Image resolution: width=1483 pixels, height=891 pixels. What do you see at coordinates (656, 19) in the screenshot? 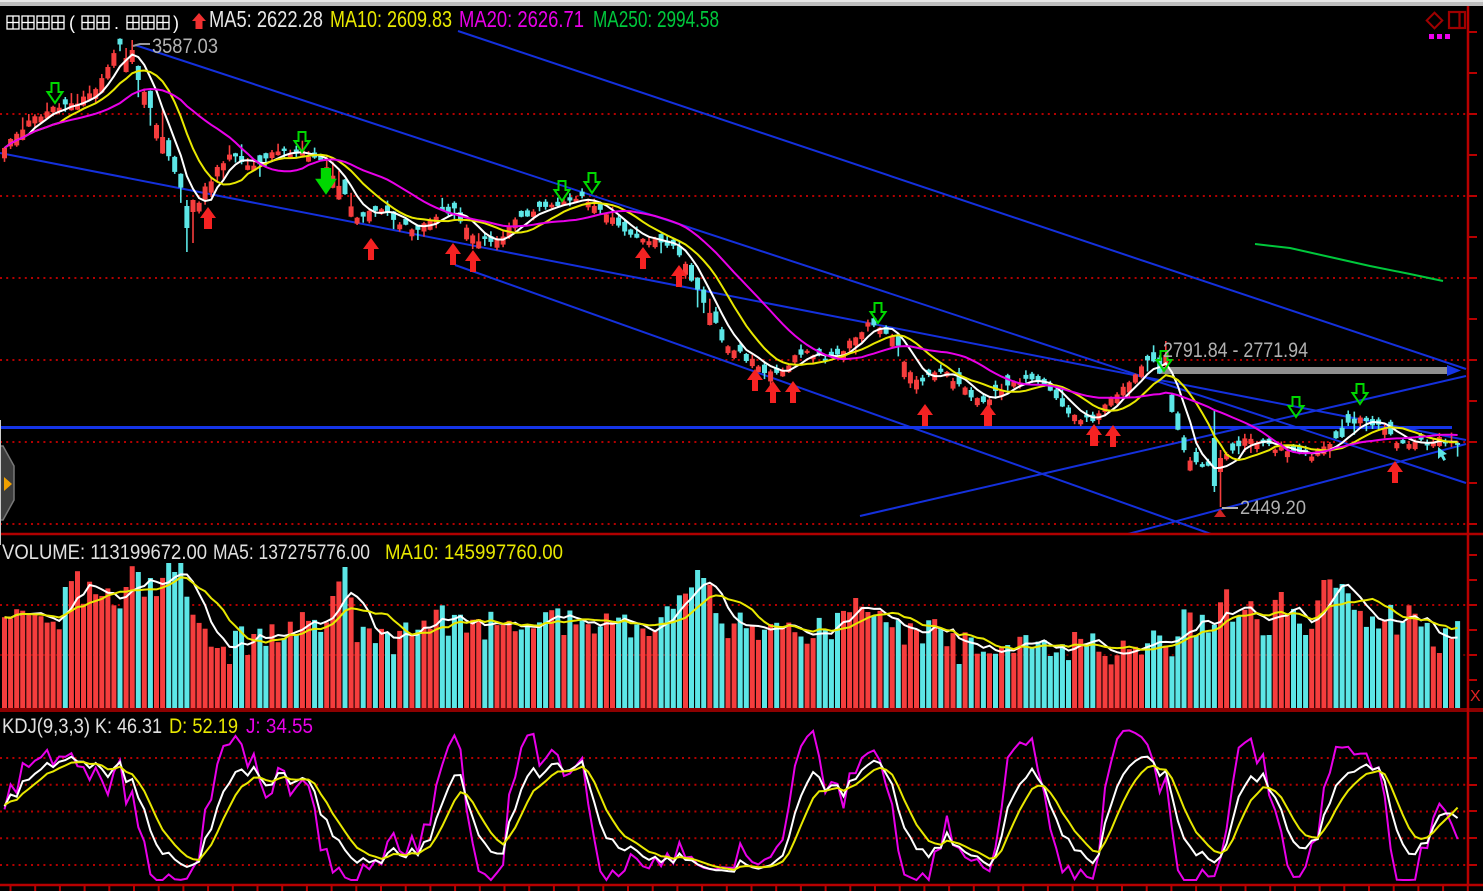
I see `svg-text: MA250: 2994.58` at bounding box center [656, 19].